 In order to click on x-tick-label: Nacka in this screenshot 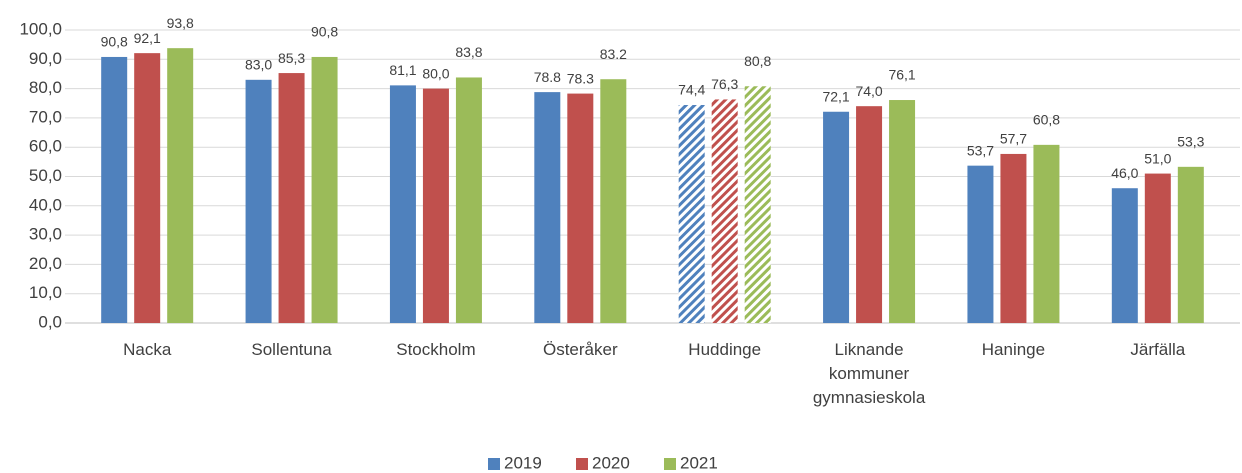, I will do `click(147, 349)`.